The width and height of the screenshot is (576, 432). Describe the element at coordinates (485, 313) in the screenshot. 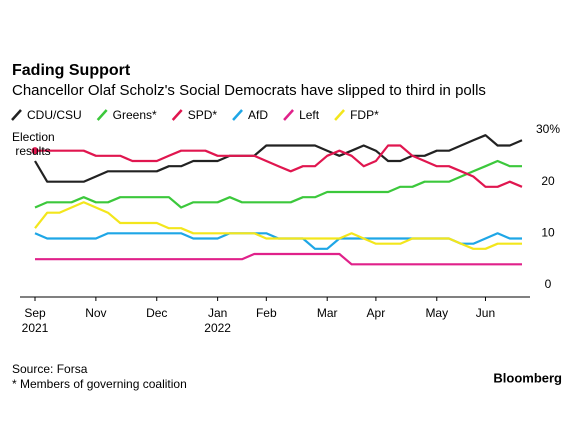

I see `x-tick-label: Jun` at that location.